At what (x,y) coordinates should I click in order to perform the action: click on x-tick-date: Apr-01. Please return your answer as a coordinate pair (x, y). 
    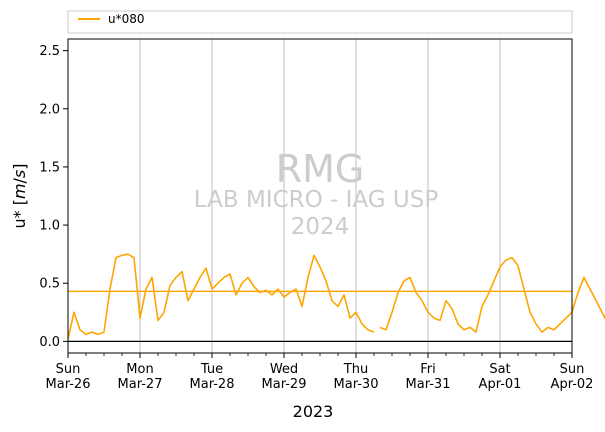
    Looking at the image, I should click on (500, 384).